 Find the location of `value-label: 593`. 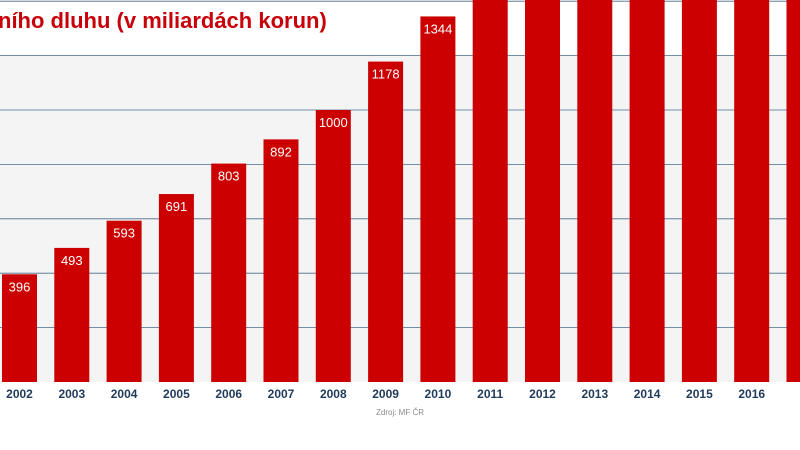

value-label: 593 is located at coordinates (124, 233).